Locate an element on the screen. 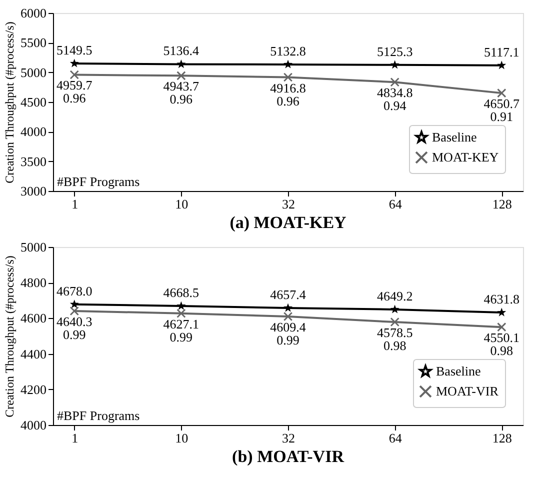 This screenshot has width=548, height=479. y-tick-label: 4500 is located at coordinates (33, 102).